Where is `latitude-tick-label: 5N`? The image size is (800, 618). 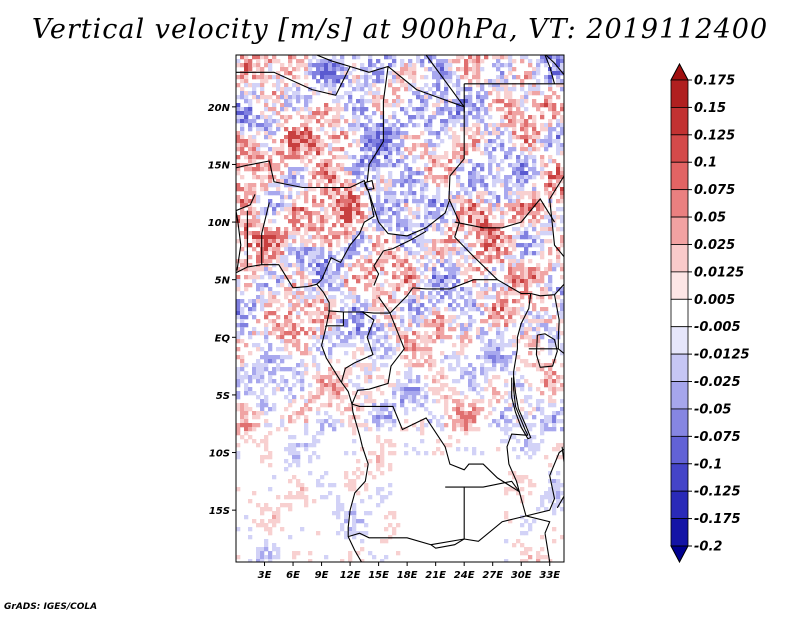 latitude-tick-label: 5N is located at coordinates (223, 281).